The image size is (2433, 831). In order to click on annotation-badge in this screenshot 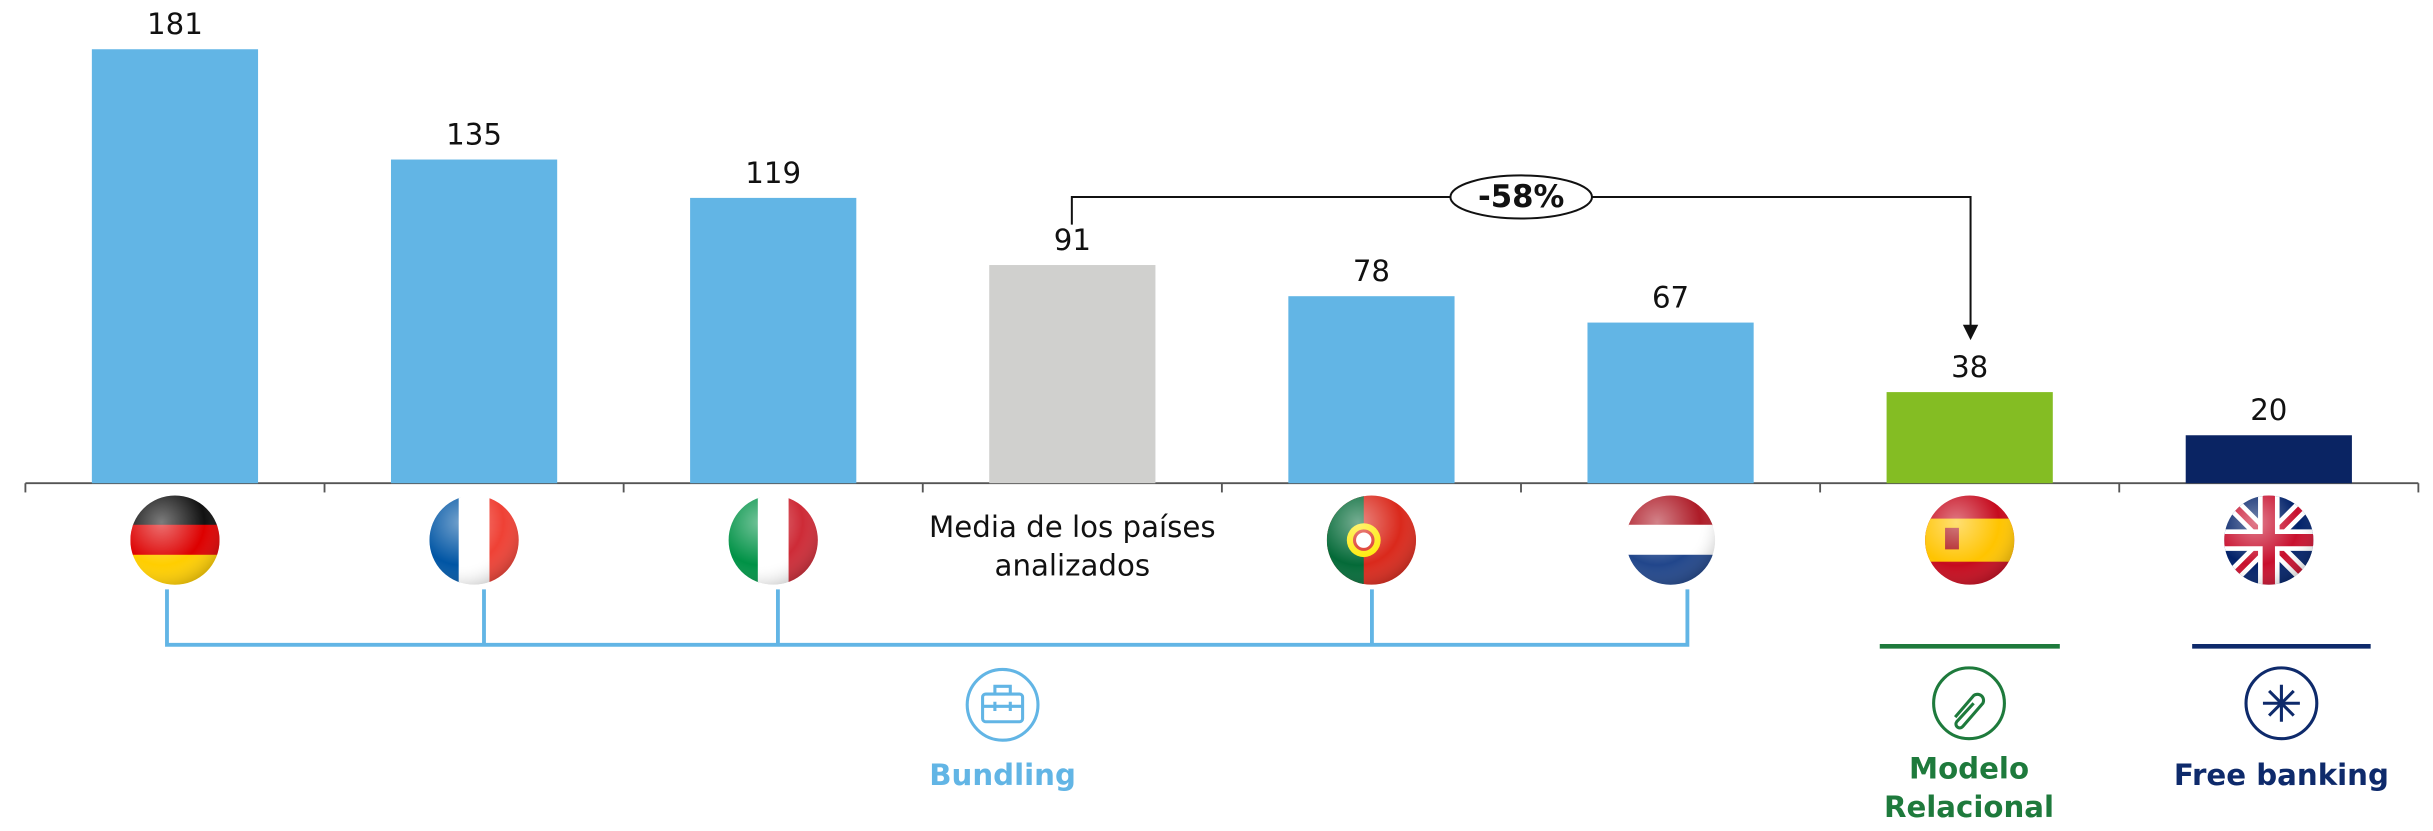, I will do `click(1521, 197)`.